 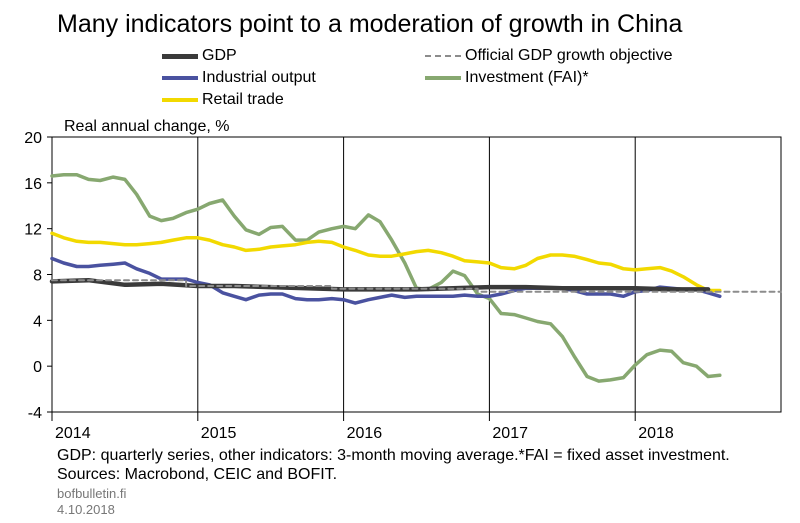 I want to click on series-line-industrial-output, so click(x=386, y=280).